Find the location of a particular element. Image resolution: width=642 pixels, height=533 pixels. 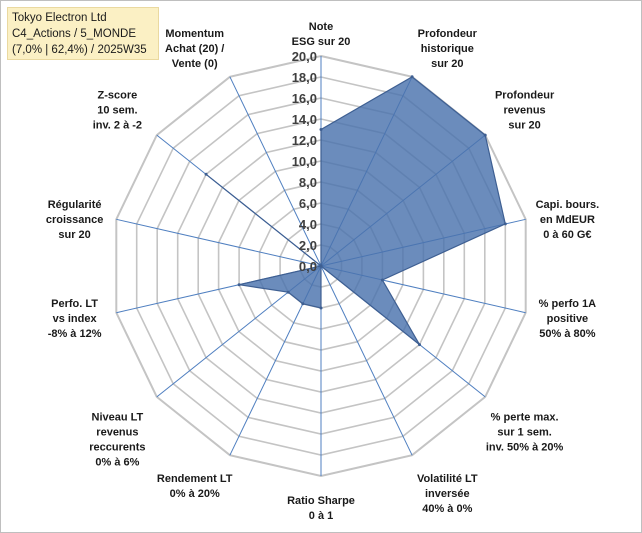

axis-label: Z-score 10 sem. inv. 2 à -2 is located at coordinates (117, 111).